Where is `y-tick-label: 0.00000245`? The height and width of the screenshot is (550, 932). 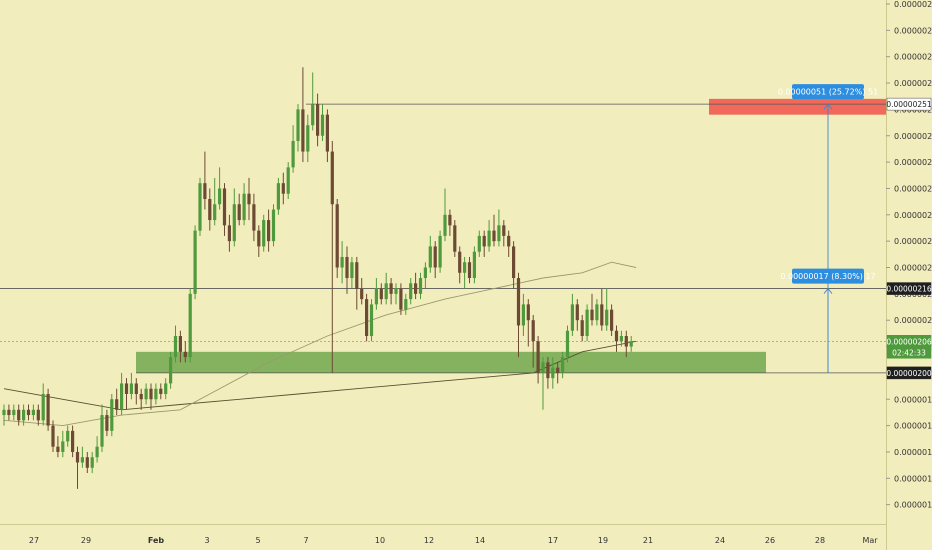 y-tick-label: 0.00000245 is located at coordinates (913, 136).